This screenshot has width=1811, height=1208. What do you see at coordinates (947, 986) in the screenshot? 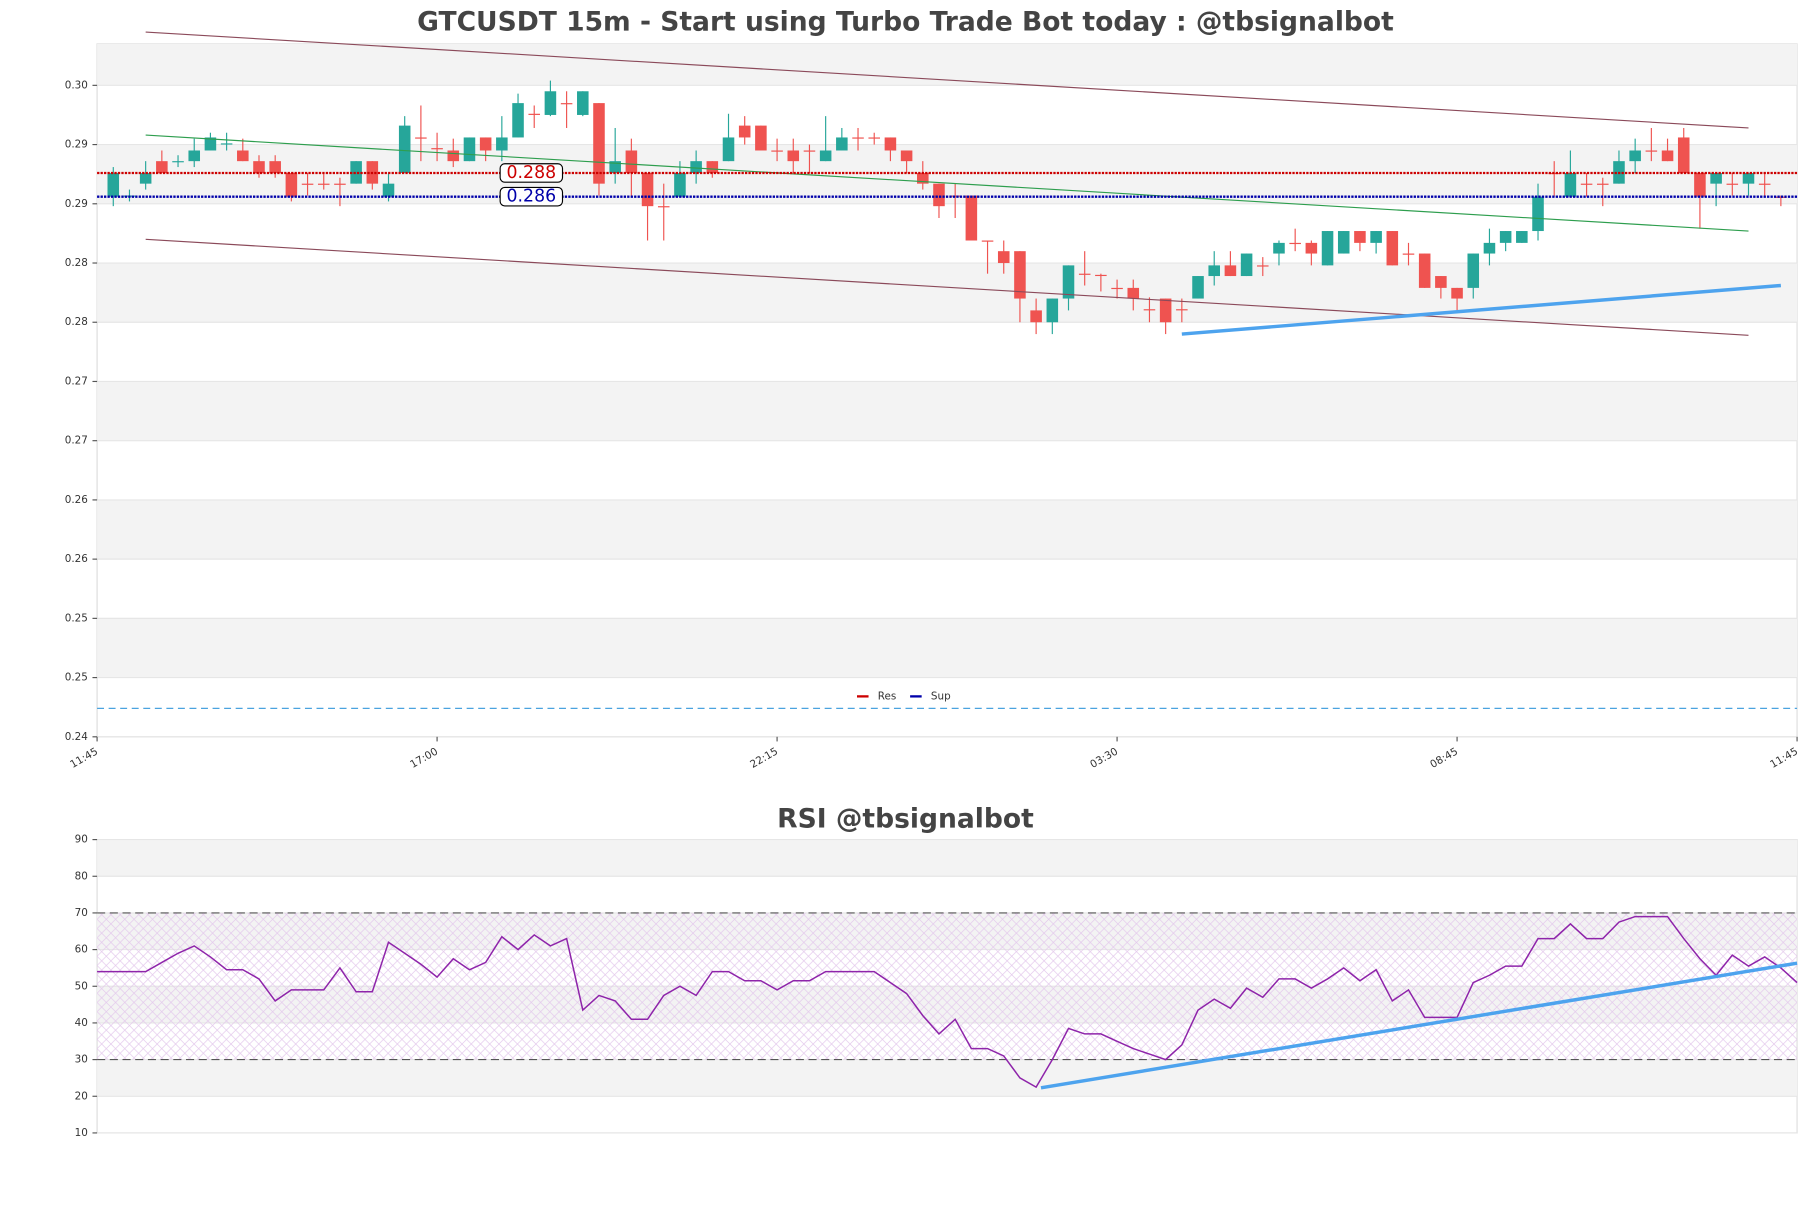
I see `rsi-zone` at bounding box center [947, 986].